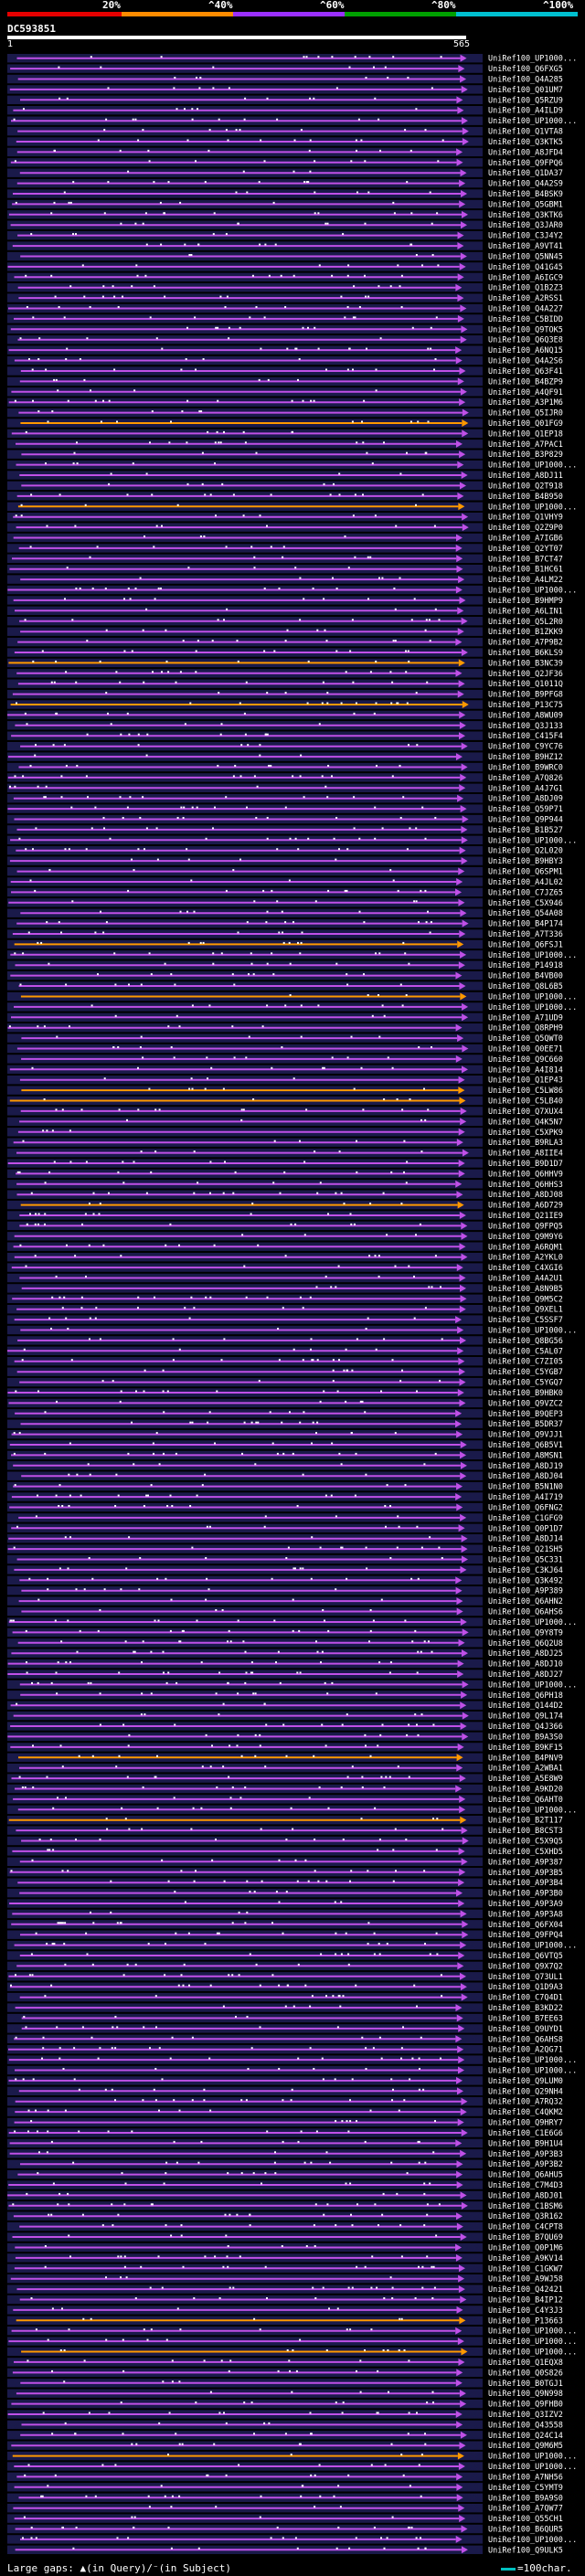 Image resolution: width=585 pixels, height=2576 pixels. Describe the element at coordinates (444, 5) in the screenshot. I see `scale-label-80: ^80%` at that location.